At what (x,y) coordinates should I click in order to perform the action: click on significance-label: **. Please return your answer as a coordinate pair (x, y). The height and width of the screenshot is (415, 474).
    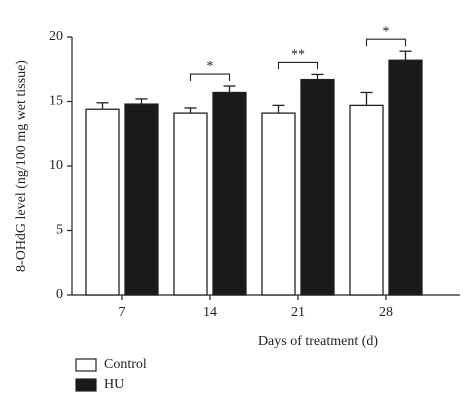
    Looking at the image, I should click on (298, 55).